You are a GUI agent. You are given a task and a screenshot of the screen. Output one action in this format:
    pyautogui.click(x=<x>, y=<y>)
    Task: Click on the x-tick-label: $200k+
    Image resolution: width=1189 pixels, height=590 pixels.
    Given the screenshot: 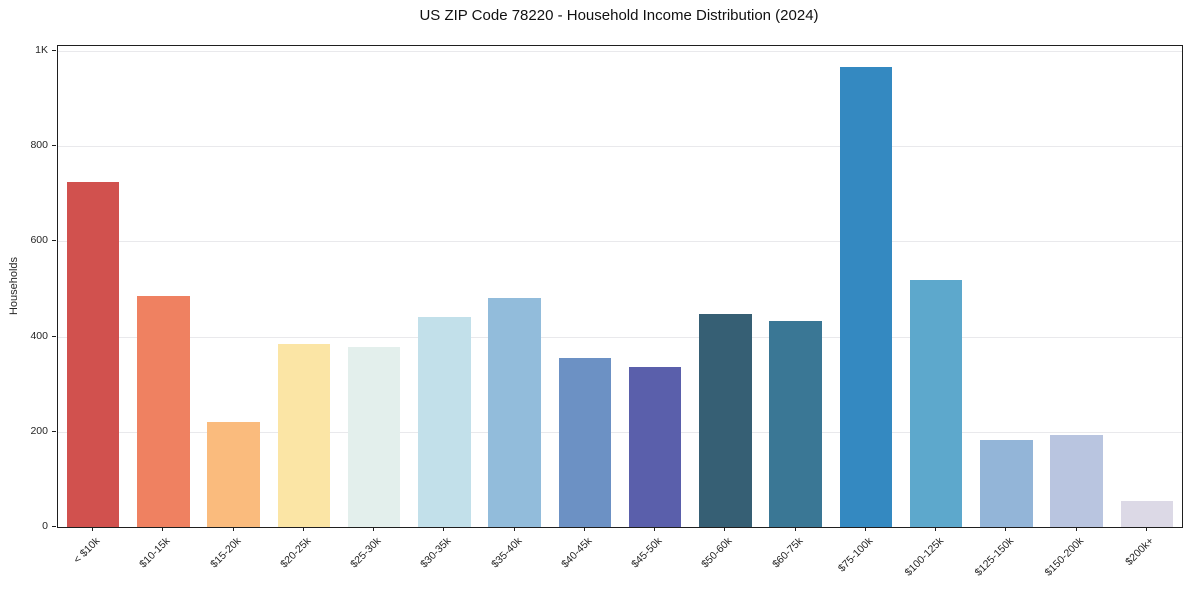 What is the action you would take?
    pyautogui.click(x=1140, y=552)
    